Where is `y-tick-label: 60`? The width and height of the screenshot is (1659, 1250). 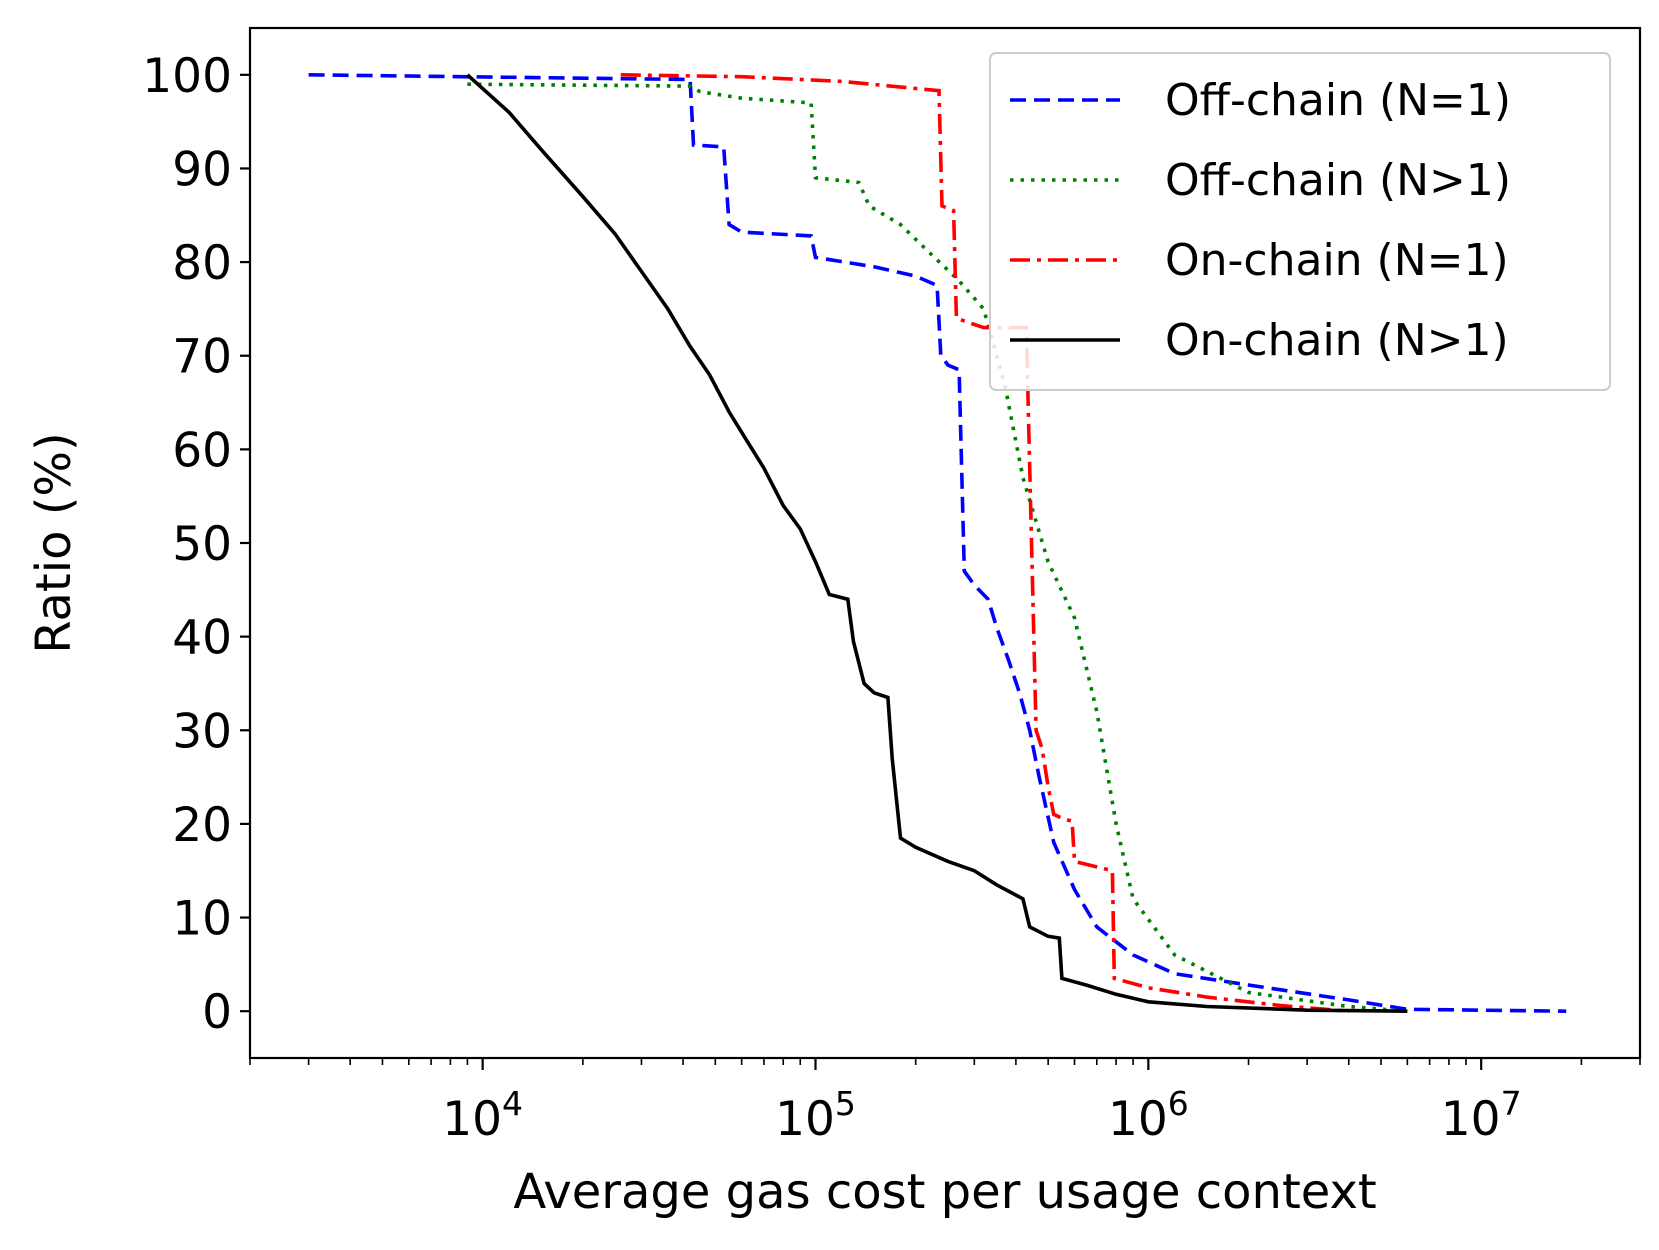 y-tick-label: 60 is located at coordinates (202, 450).